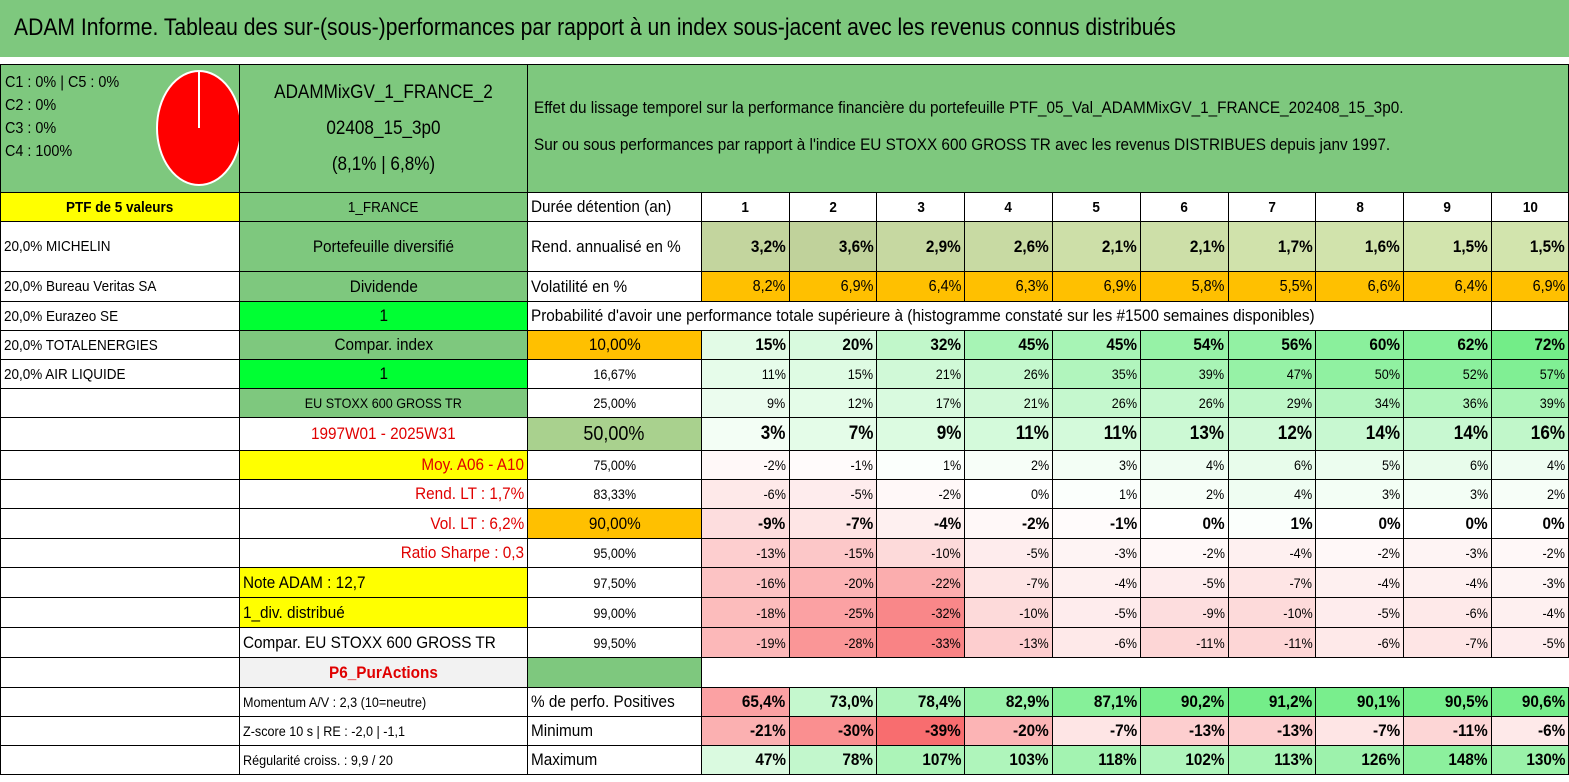 The height and width of the screenshot is (782, 1569). What do you see at coordinates (1272, 731) in the screenshot?
I see `stat-value: -13%` at bounding box center [1272, 731].